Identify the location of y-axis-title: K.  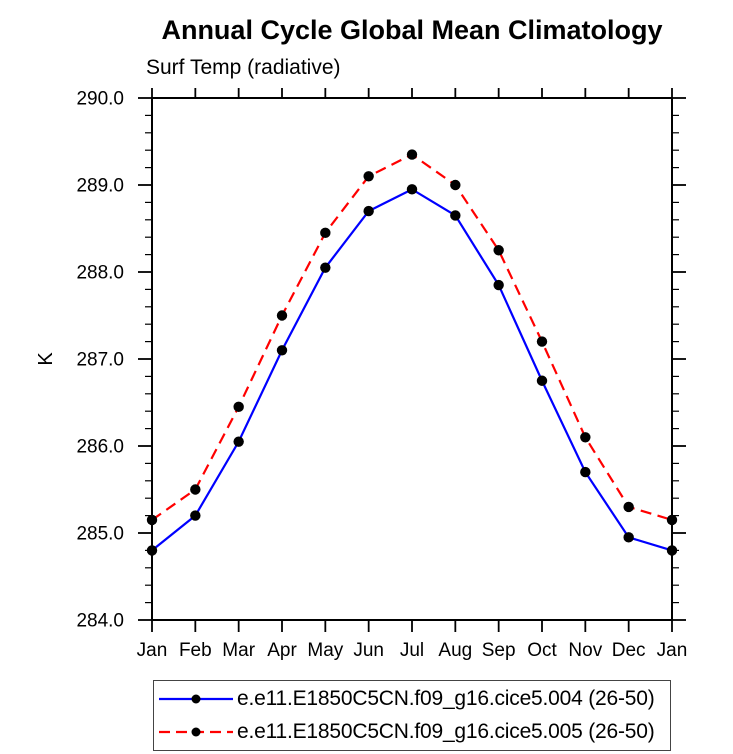
(46, 359).